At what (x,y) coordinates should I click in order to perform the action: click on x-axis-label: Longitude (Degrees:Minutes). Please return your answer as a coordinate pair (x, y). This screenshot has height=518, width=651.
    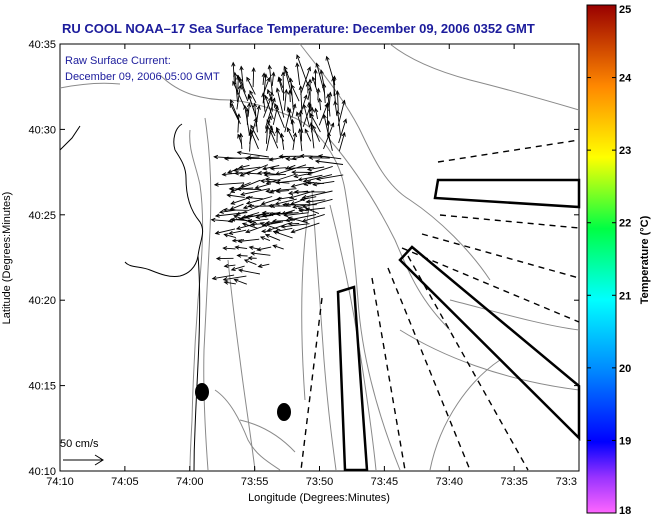
    Looking at the image, I should click on (319, 498).